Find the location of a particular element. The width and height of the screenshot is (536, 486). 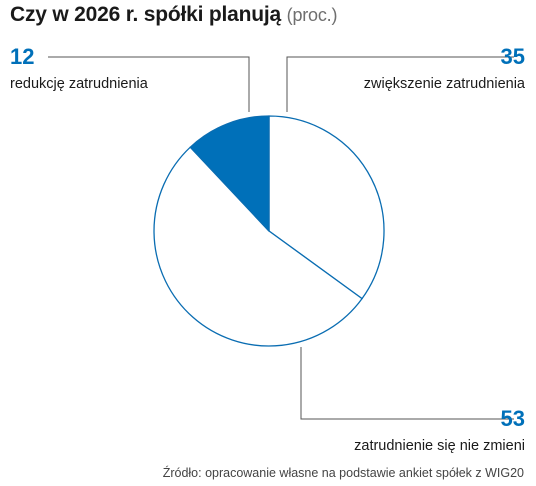

pie-slice-zwiększenie-zatrudnienia is located at coordinates (326, 207).